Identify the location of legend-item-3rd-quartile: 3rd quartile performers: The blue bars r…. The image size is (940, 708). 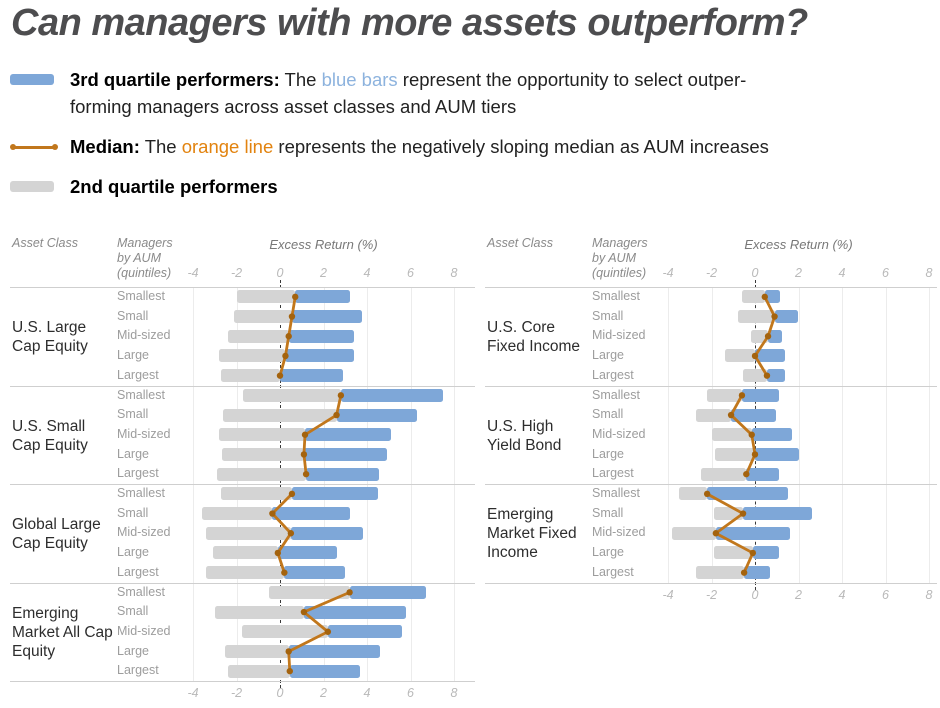
(467, 93).